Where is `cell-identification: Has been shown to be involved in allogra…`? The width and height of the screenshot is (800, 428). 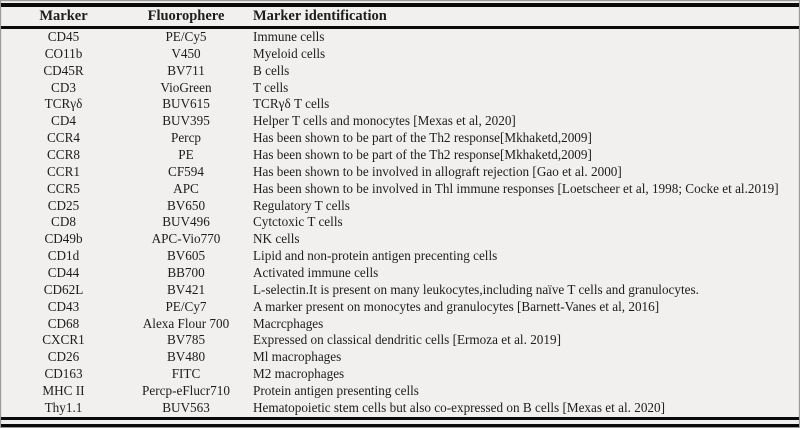
cell-identification: Has been shown to be involved in allogra… is located at coordinates (437, 171).